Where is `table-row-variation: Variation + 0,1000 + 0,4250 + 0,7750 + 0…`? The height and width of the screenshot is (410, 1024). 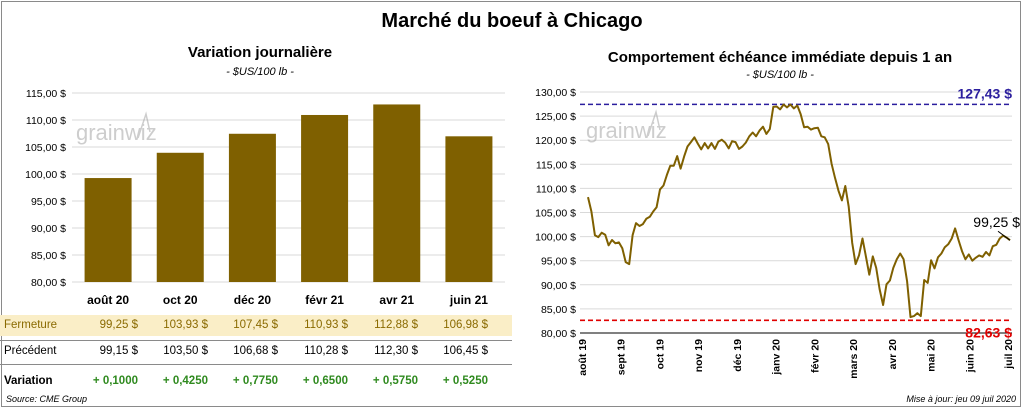
table-row-variation: Variation + 0,1000 + 0,4250 + 0,7750 + 0… is located at coordinates (256, 381).